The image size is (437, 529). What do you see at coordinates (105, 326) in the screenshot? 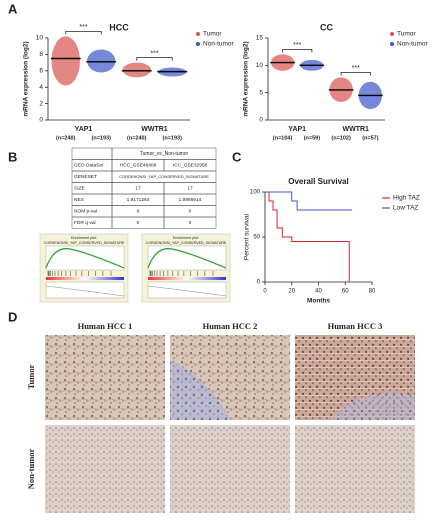
I see `column-label: Human HCC 1` at bounding box center [105, 326].